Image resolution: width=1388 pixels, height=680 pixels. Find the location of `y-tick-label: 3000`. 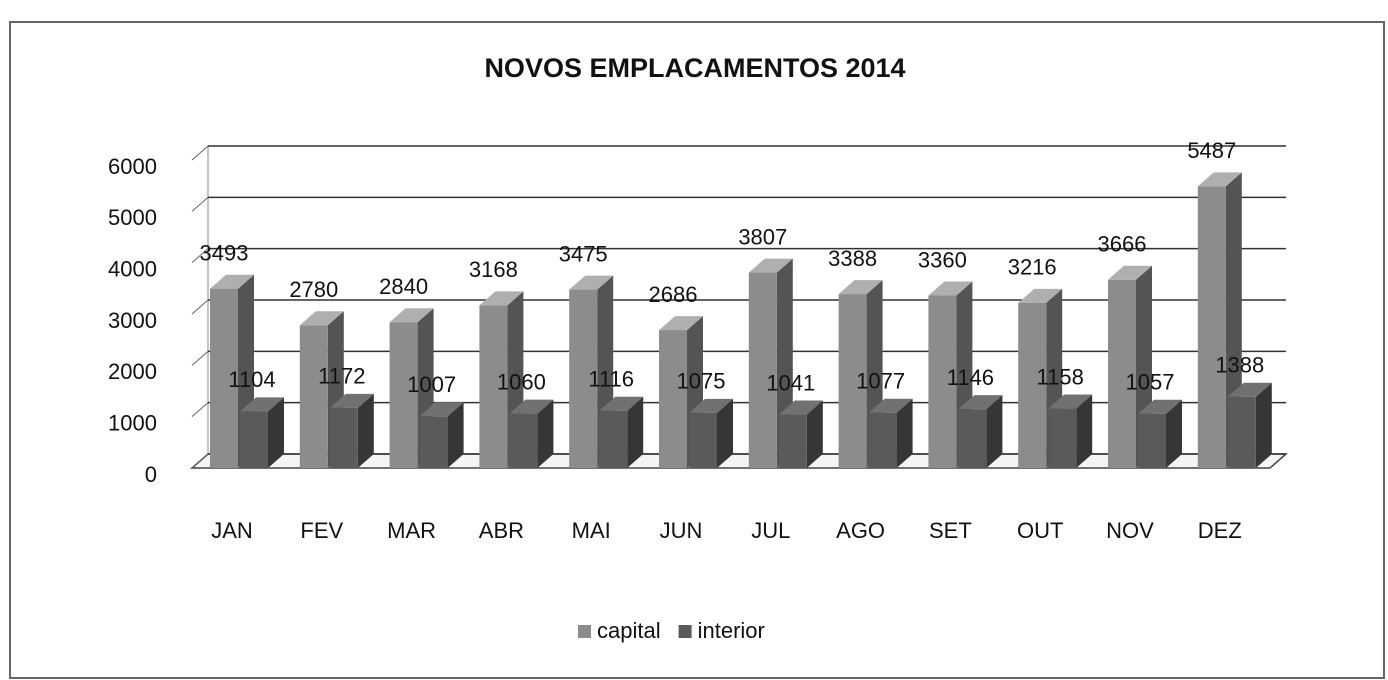

y-tick-label: 3000 is located at coordinates (132, 320).